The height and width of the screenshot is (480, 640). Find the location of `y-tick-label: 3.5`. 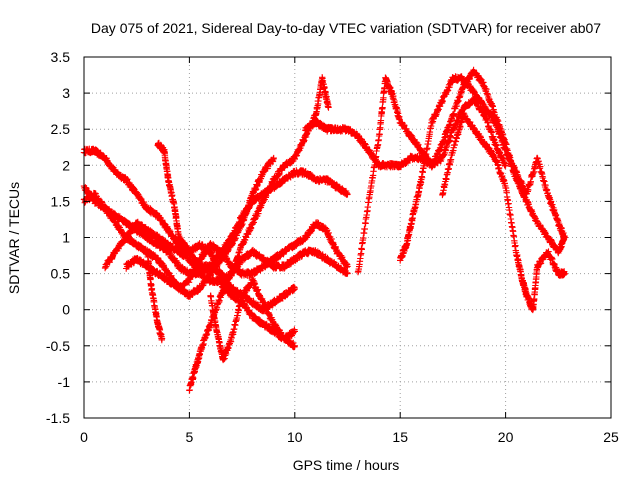

y-tick-label: 3.5 is located at coordinates (61, 57).